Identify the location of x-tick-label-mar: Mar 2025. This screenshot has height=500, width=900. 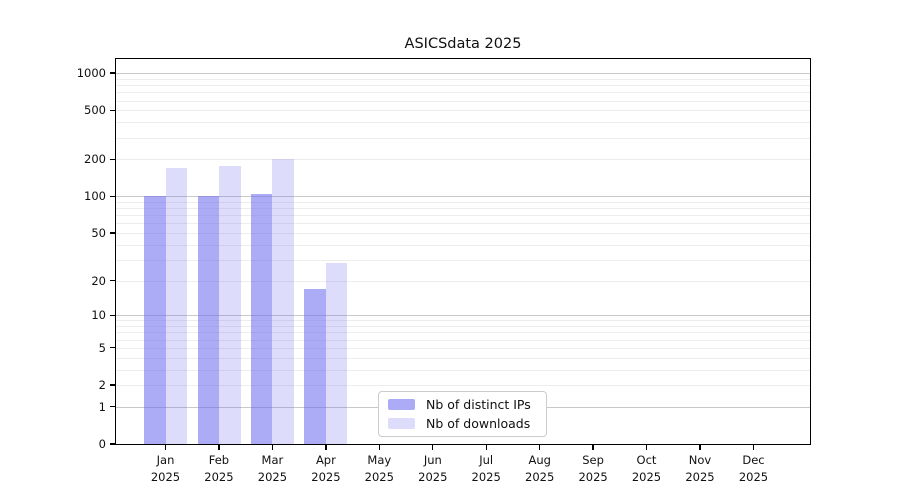
(272, 469).